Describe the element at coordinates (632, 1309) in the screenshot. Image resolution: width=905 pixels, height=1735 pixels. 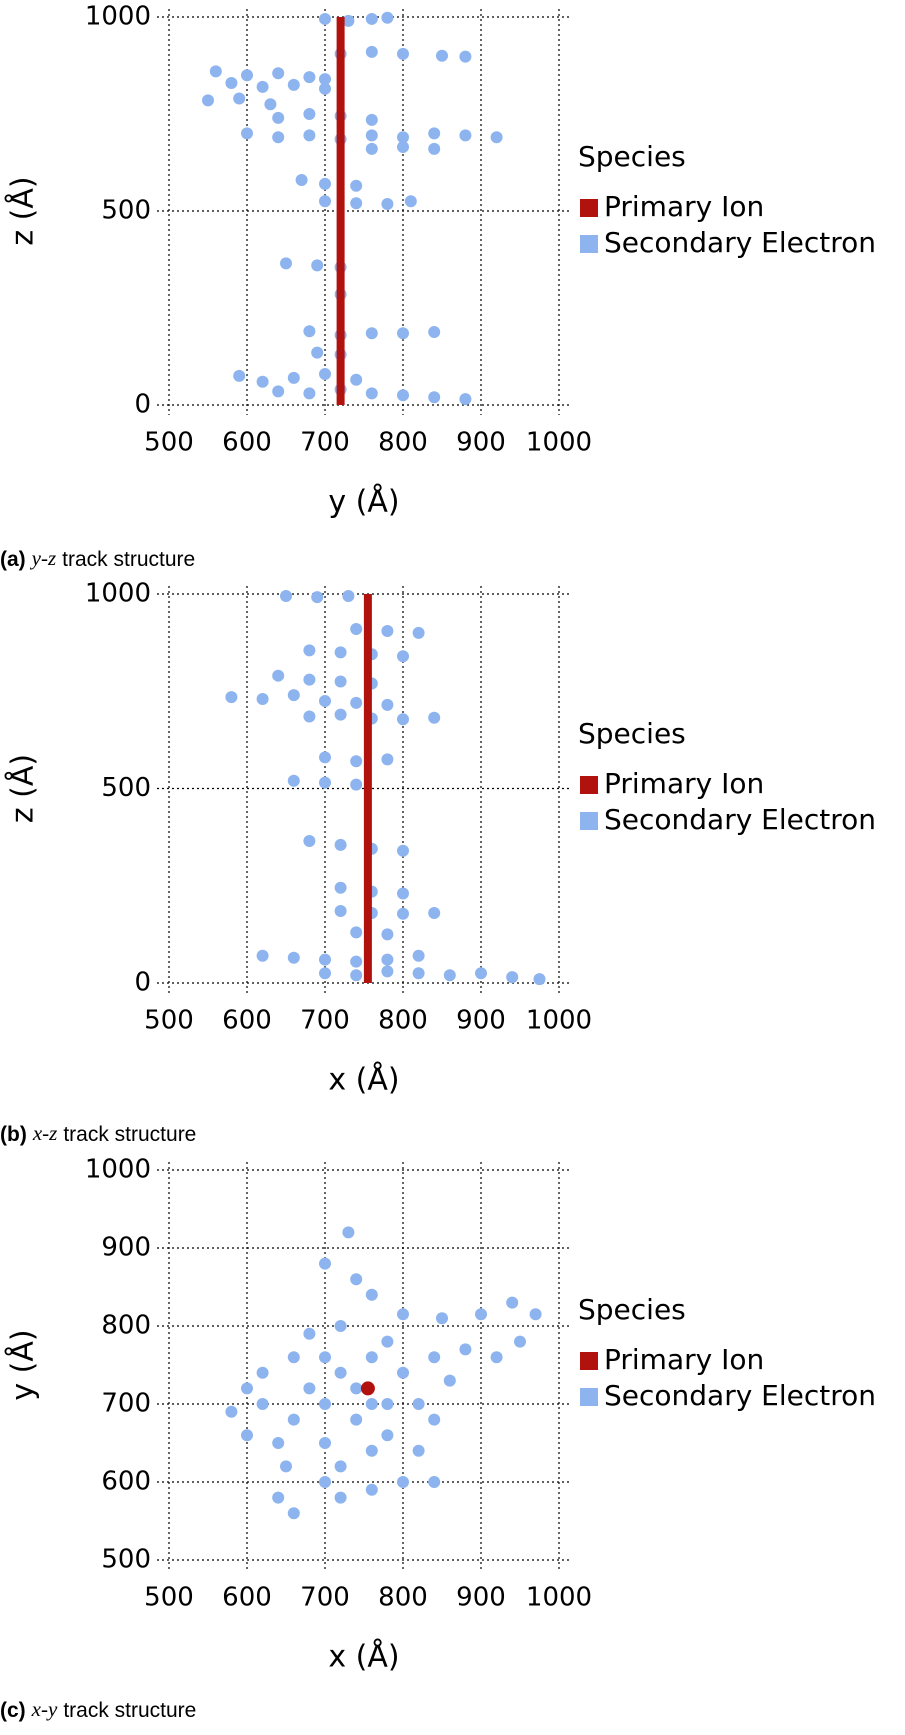
I see `legend-title: Species` at that location.